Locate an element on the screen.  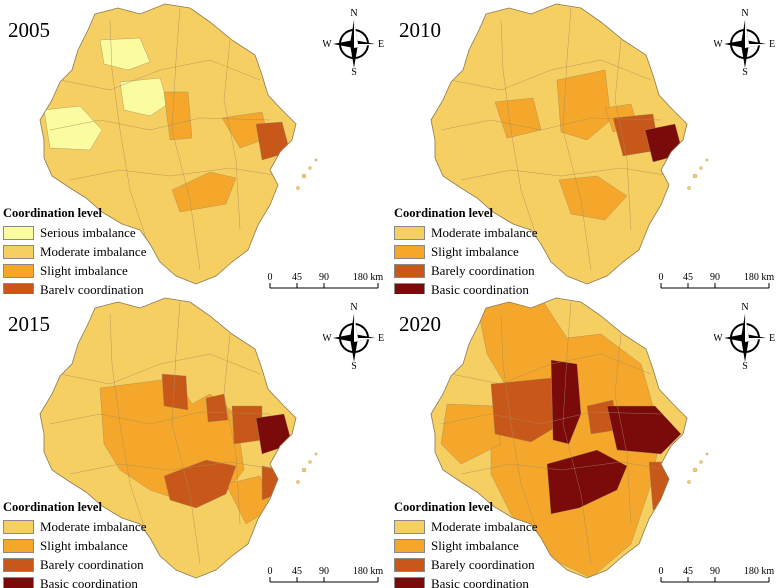
year-label: 2015 is located at coordinates (29, 324).